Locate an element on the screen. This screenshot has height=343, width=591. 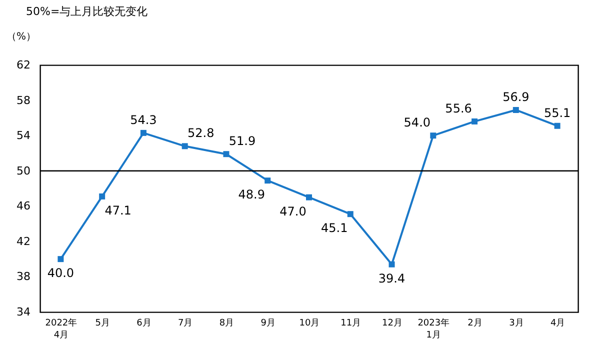
data-label: 56.9 is located at coordinates (516, 97).